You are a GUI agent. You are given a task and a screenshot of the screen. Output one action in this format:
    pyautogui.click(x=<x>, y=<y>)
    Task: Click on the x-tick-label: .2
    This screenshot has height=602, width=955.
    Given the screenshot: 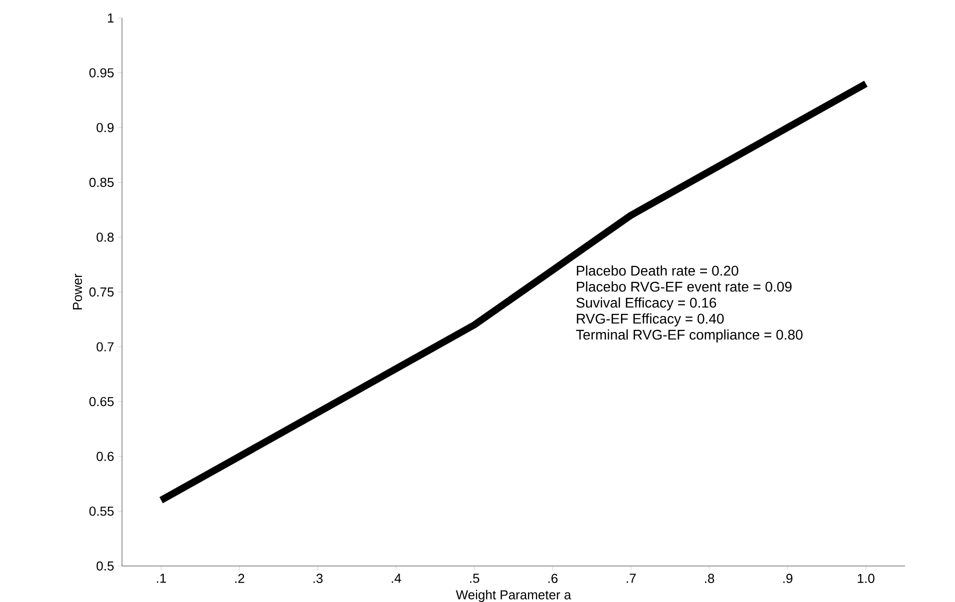 What is the action you would take?
    pyautogui.click(x=239, y=578)
    